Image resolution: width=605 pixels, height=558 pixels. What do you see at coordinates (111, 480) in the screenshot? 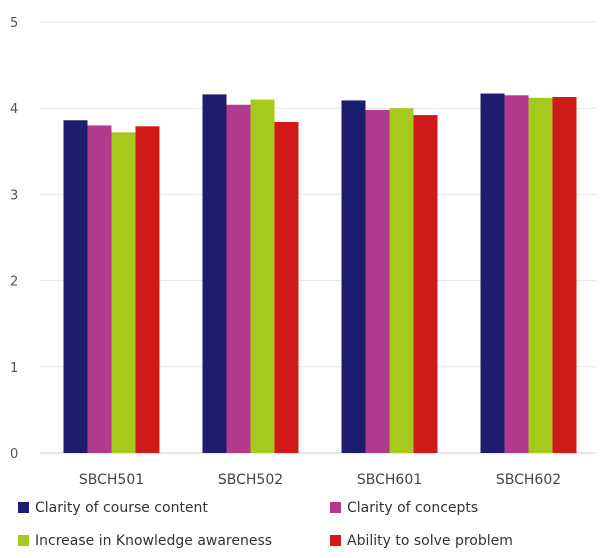
I see `x-category-label: SBCH501` at bounding box center [111, 480].